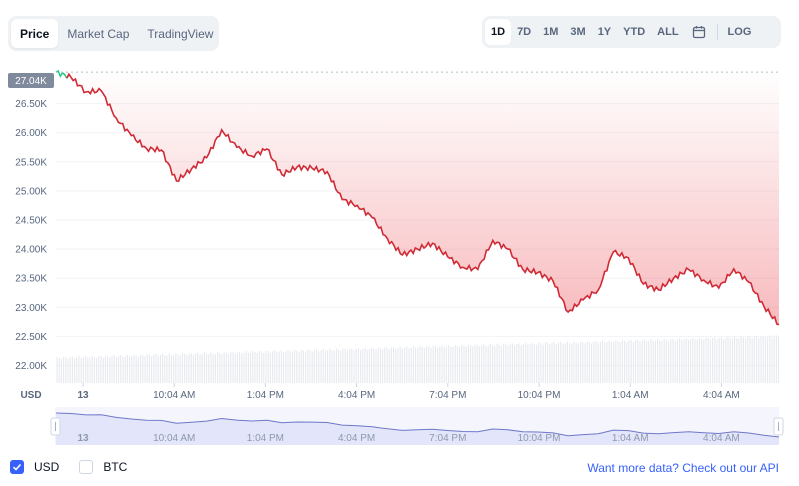  I want to click on legend-usd: USD, so click(34, 467).